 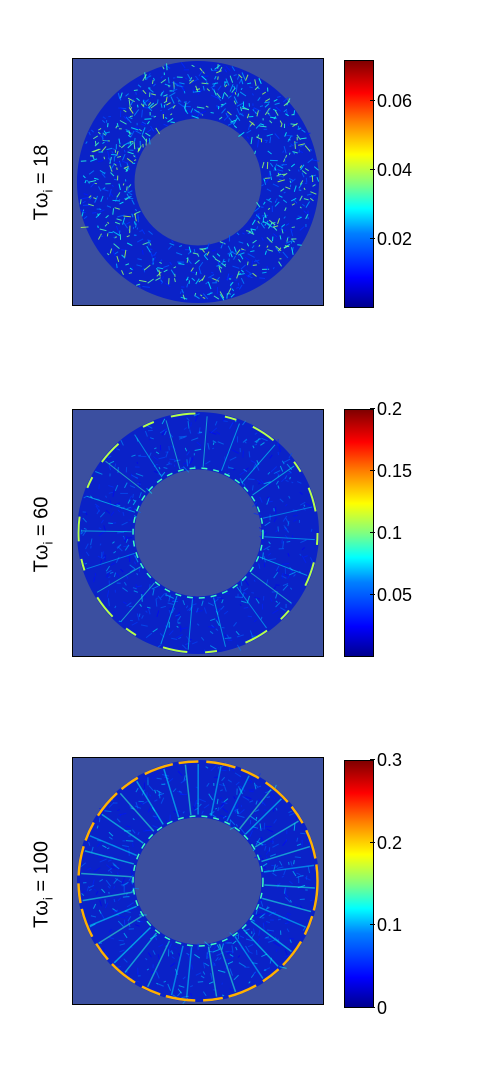 I want to click on y-axis-label: Tωi = 100, so click(x=43, y=884).